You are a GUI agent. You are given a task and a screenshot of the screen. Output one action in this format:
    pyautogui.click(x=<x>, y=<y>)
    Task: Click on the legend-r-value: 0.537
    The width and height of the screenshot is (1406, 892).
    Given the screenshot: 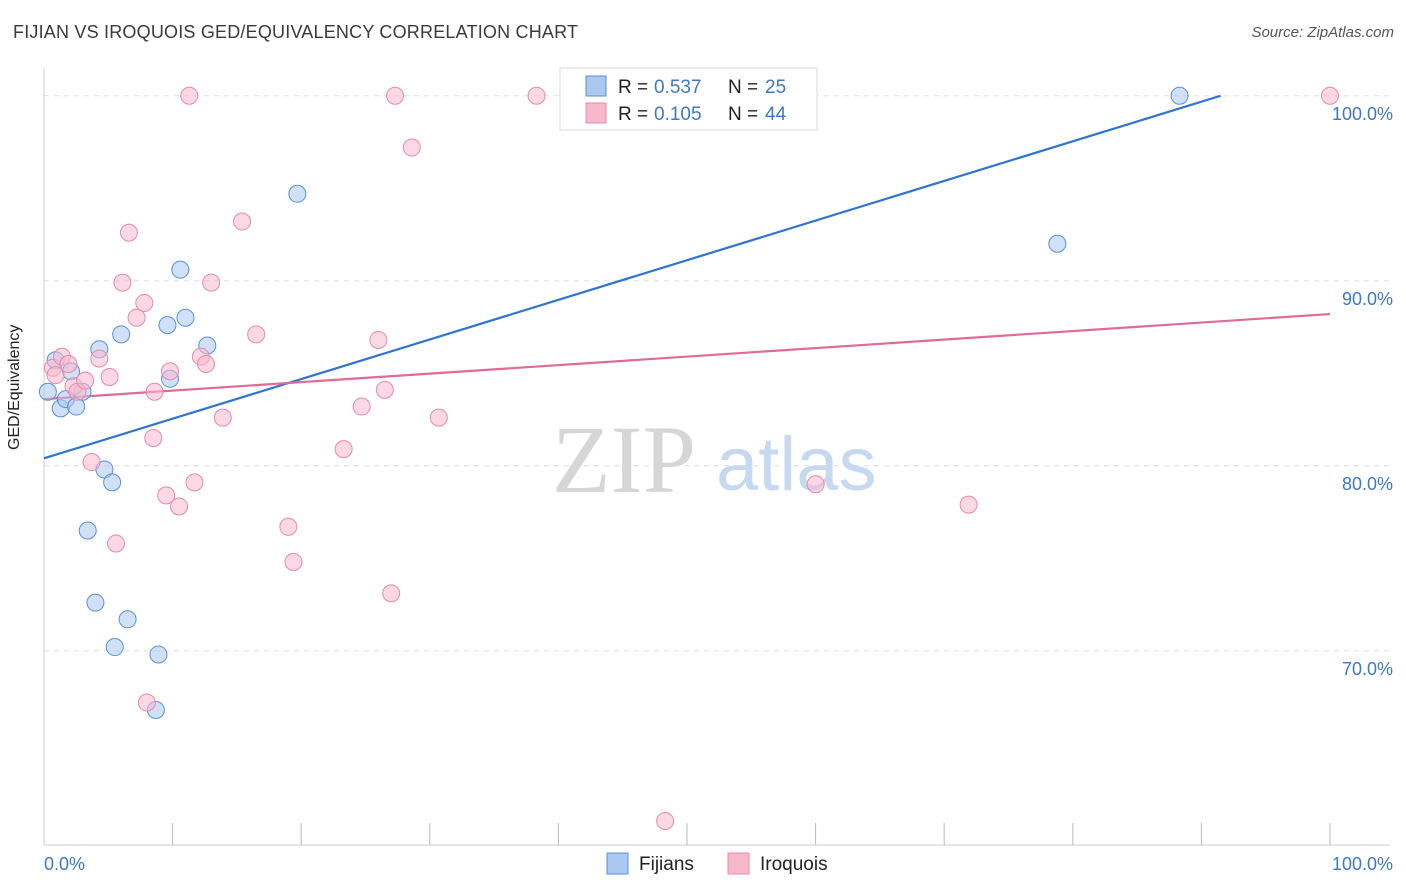 What is the action you would take?
    pyautogui.click(x=678, y=87)
    